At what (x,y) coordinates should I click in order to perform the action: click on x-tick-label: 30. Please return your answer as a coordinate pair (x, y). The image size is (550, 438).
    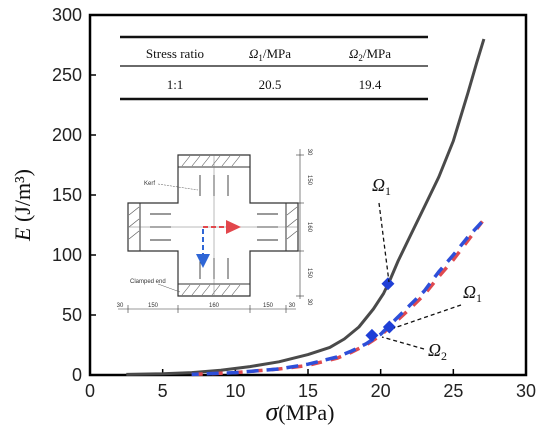
    Looking at the image, I should click on (526, 391).